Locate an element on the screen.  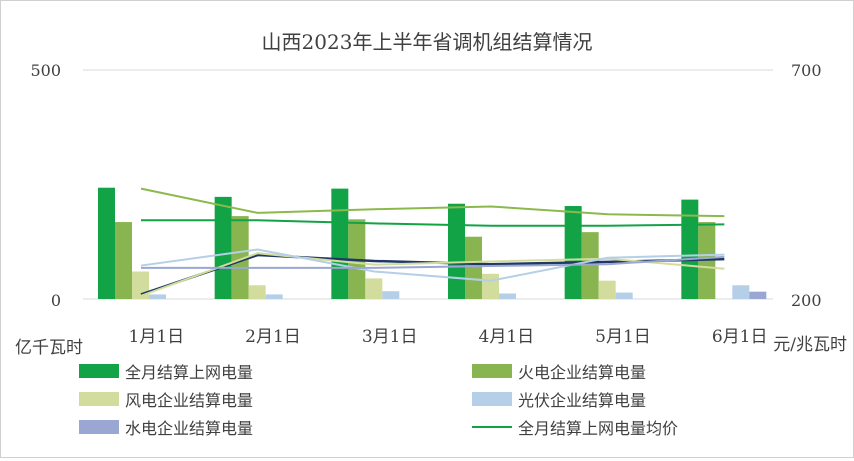
legend-line-avg-price is located at coordinates (492, 427).